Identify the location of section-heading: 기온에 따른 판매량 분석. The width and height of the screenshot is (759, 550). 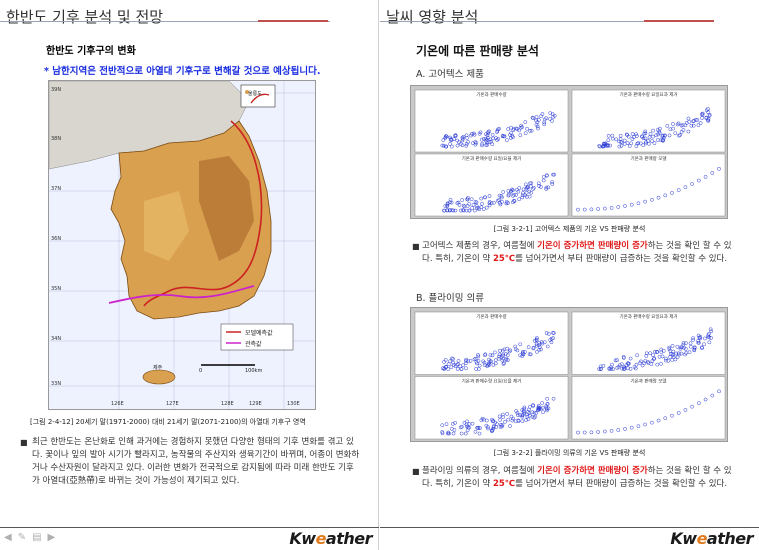
(477, 51).